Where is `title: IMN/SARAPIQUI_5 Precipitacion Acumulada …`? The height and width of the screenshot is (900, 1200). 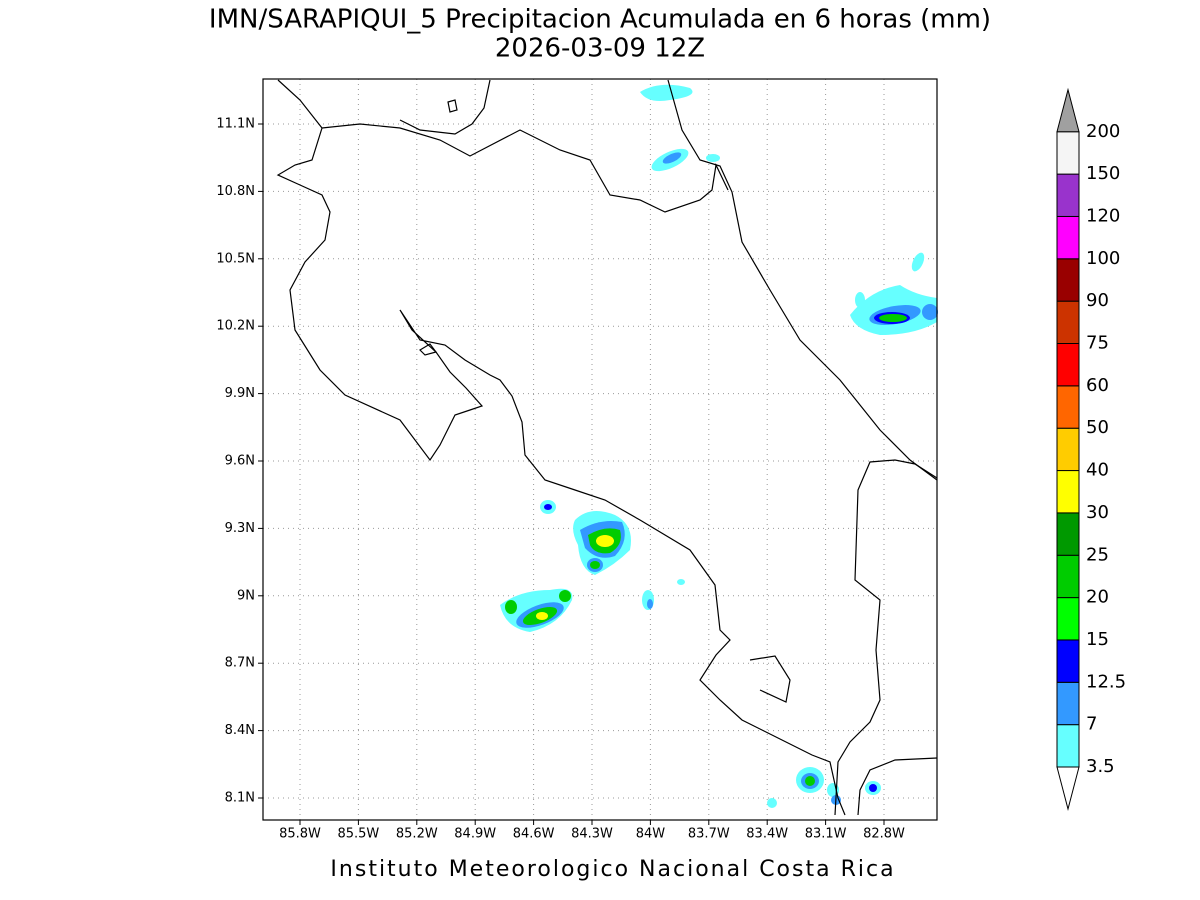
title: IMN/SARAPIQUI_5 Precipitacion Acumulada … is located at coordinates (600, 20).